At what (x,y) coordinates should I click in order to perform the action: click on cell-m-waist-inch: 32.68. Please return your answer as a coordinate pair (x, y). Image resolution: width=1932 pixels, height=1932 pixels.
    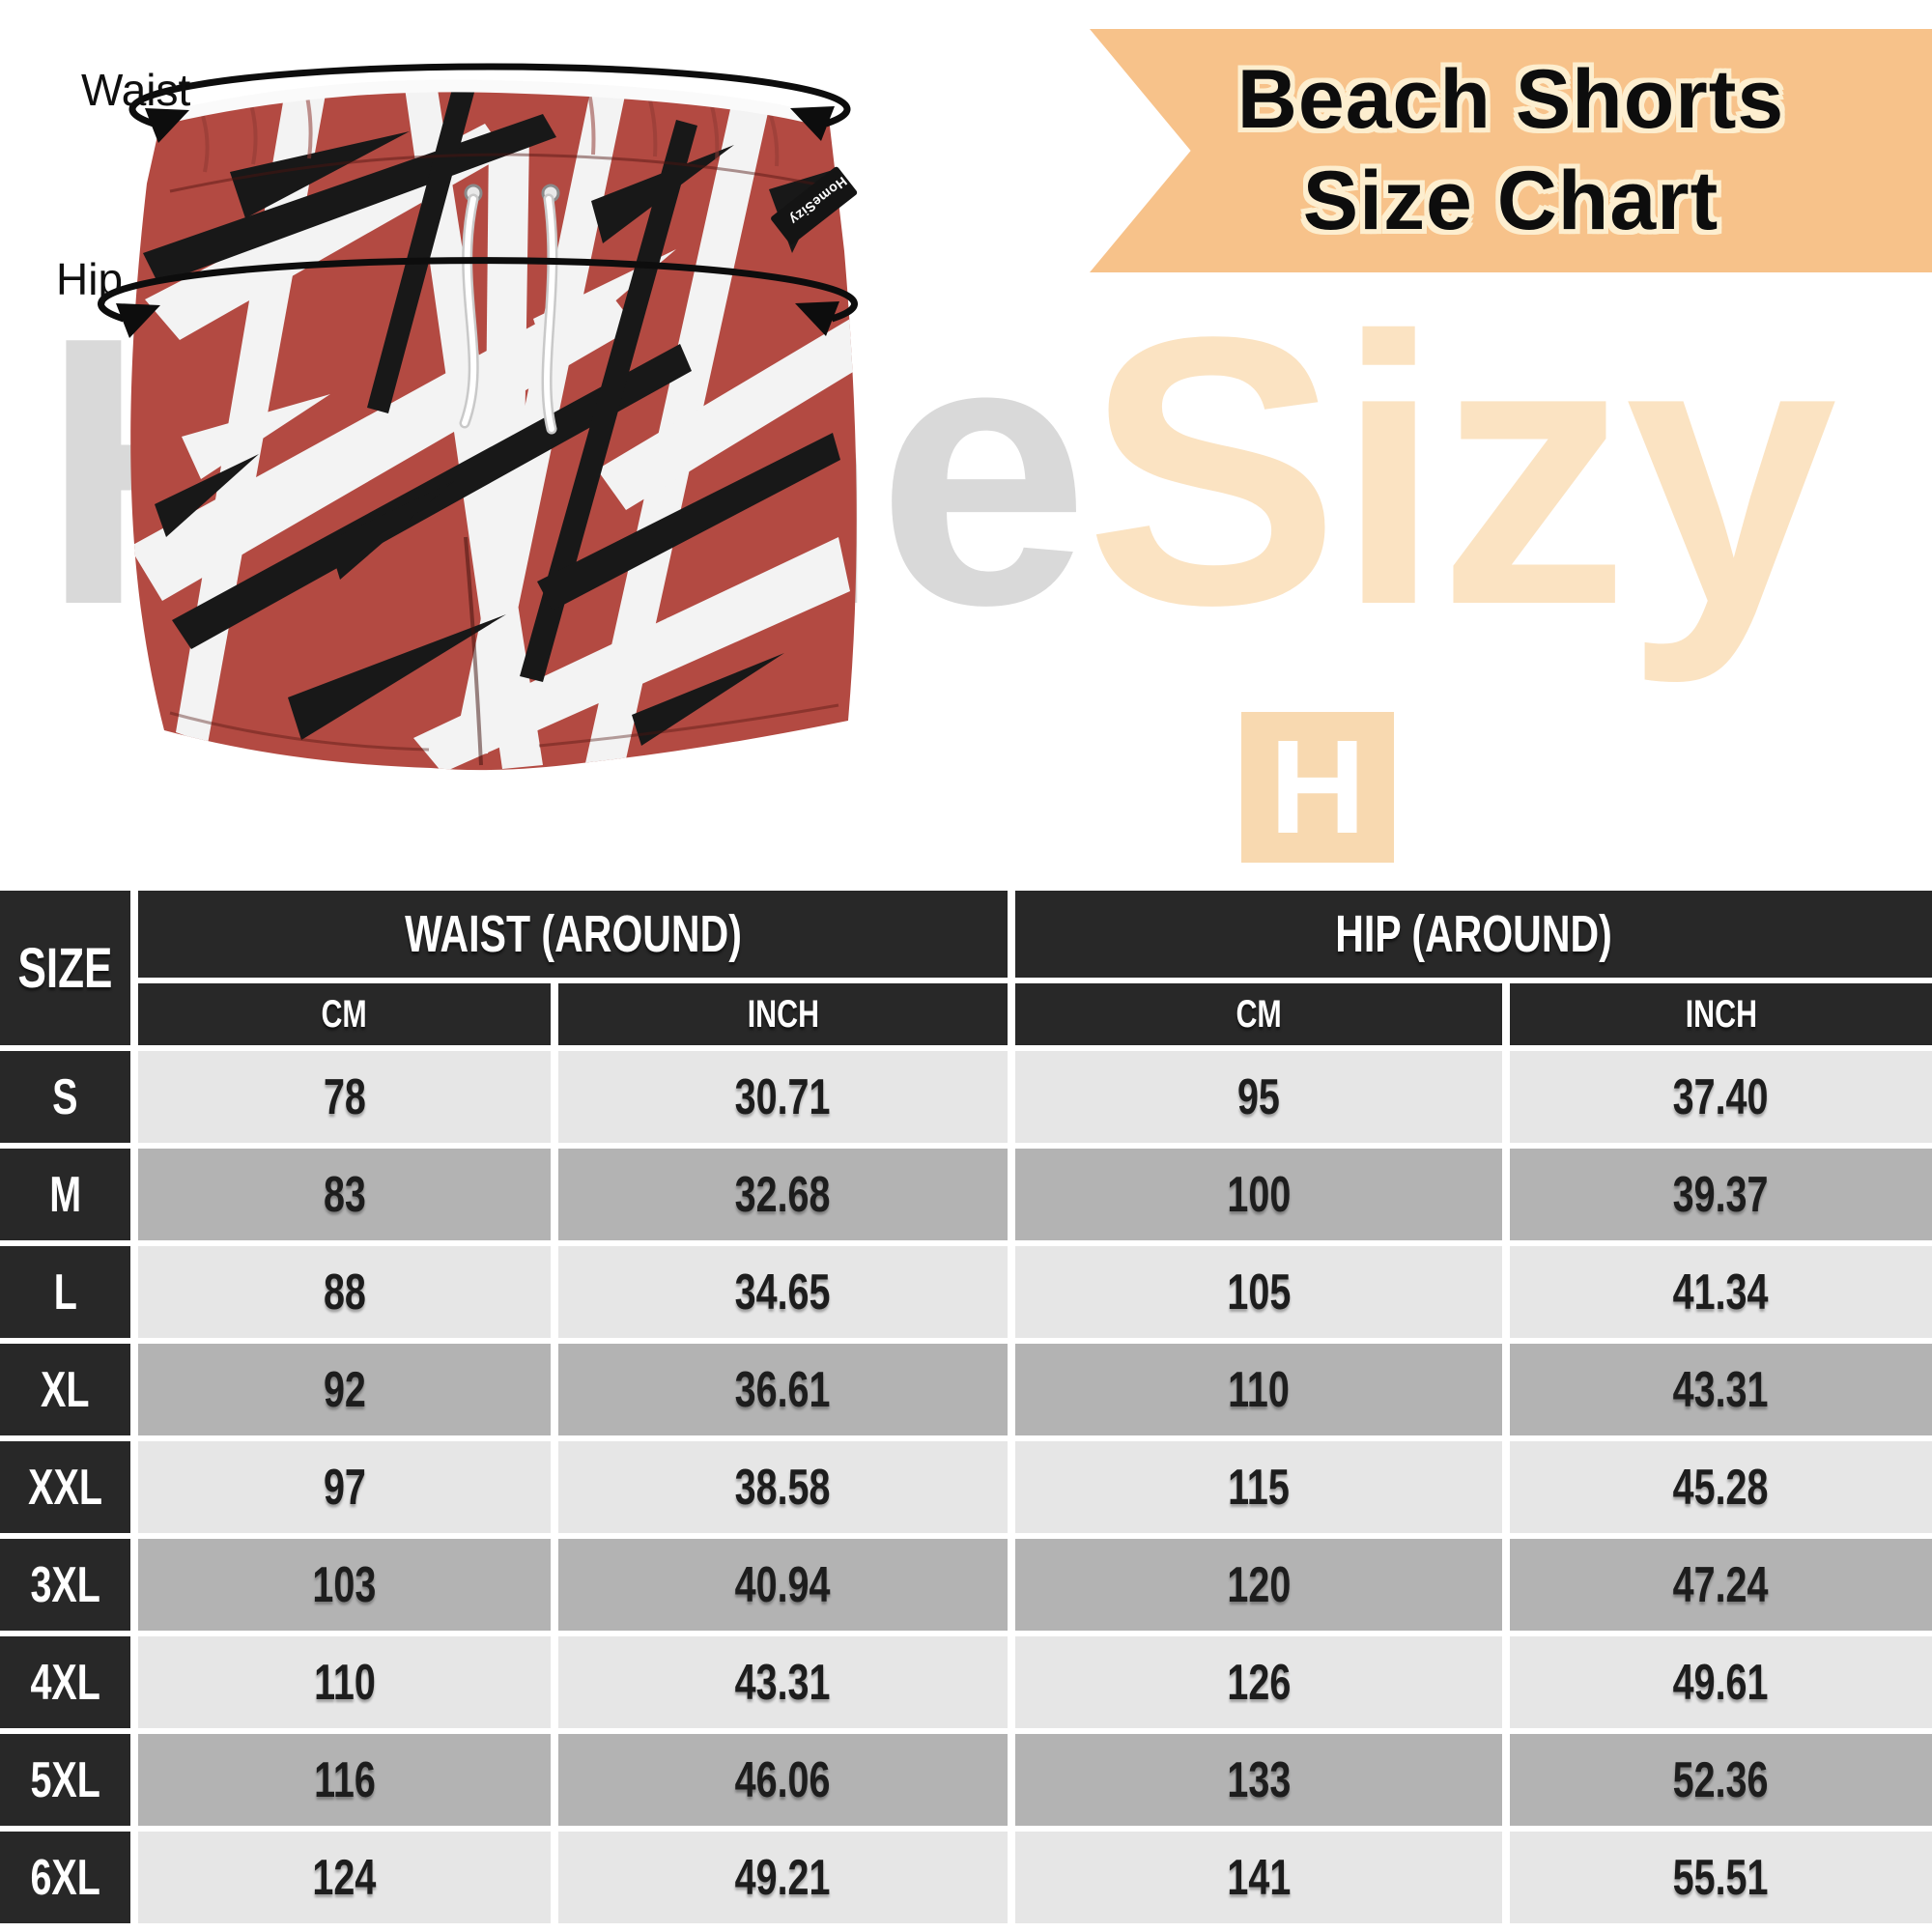
    Looking at the image, I should click on (783, 1194).